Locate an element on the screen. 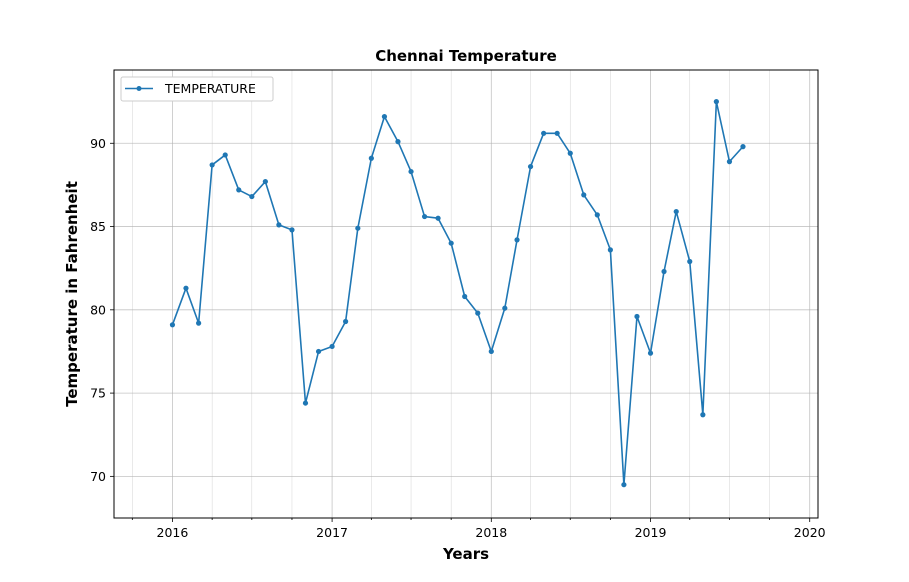 The height and width of the screenshot is (582, 909). y-axis-ticks: 70 75 80 85 90 is located at coordinates (102, 310).